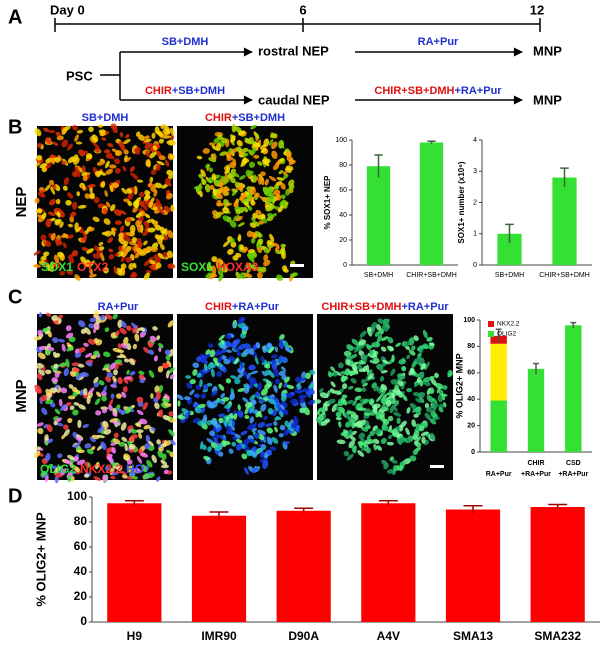  What do you see at coordinates (573, 388) in the screenshot?
I see `bar-segment` at bounding box center [573, 388].